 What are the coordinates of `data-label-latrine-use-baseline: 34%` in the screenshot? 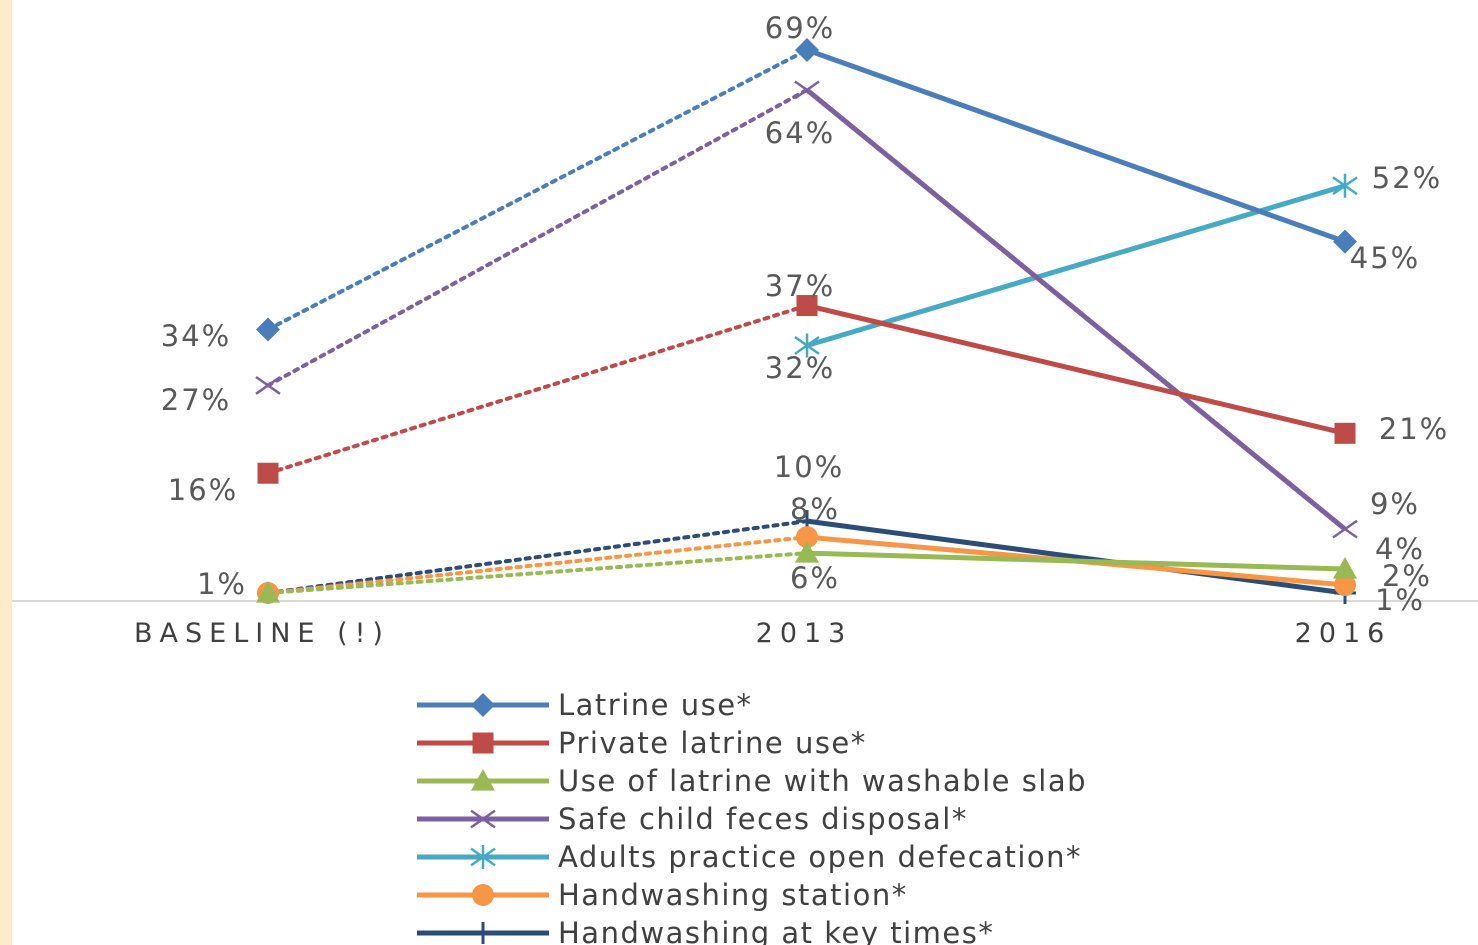 It's located at (196, 336).